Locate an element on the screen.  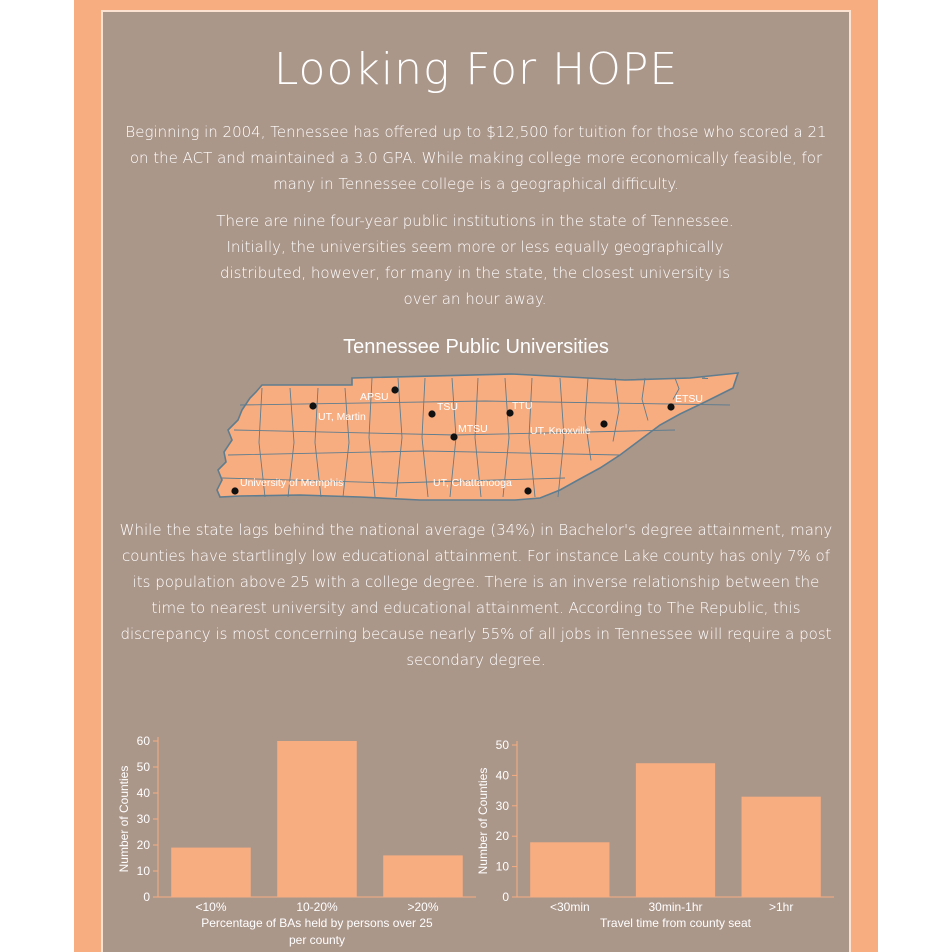
page-title: Looking For HOPE is located at coordinates (476, 69).